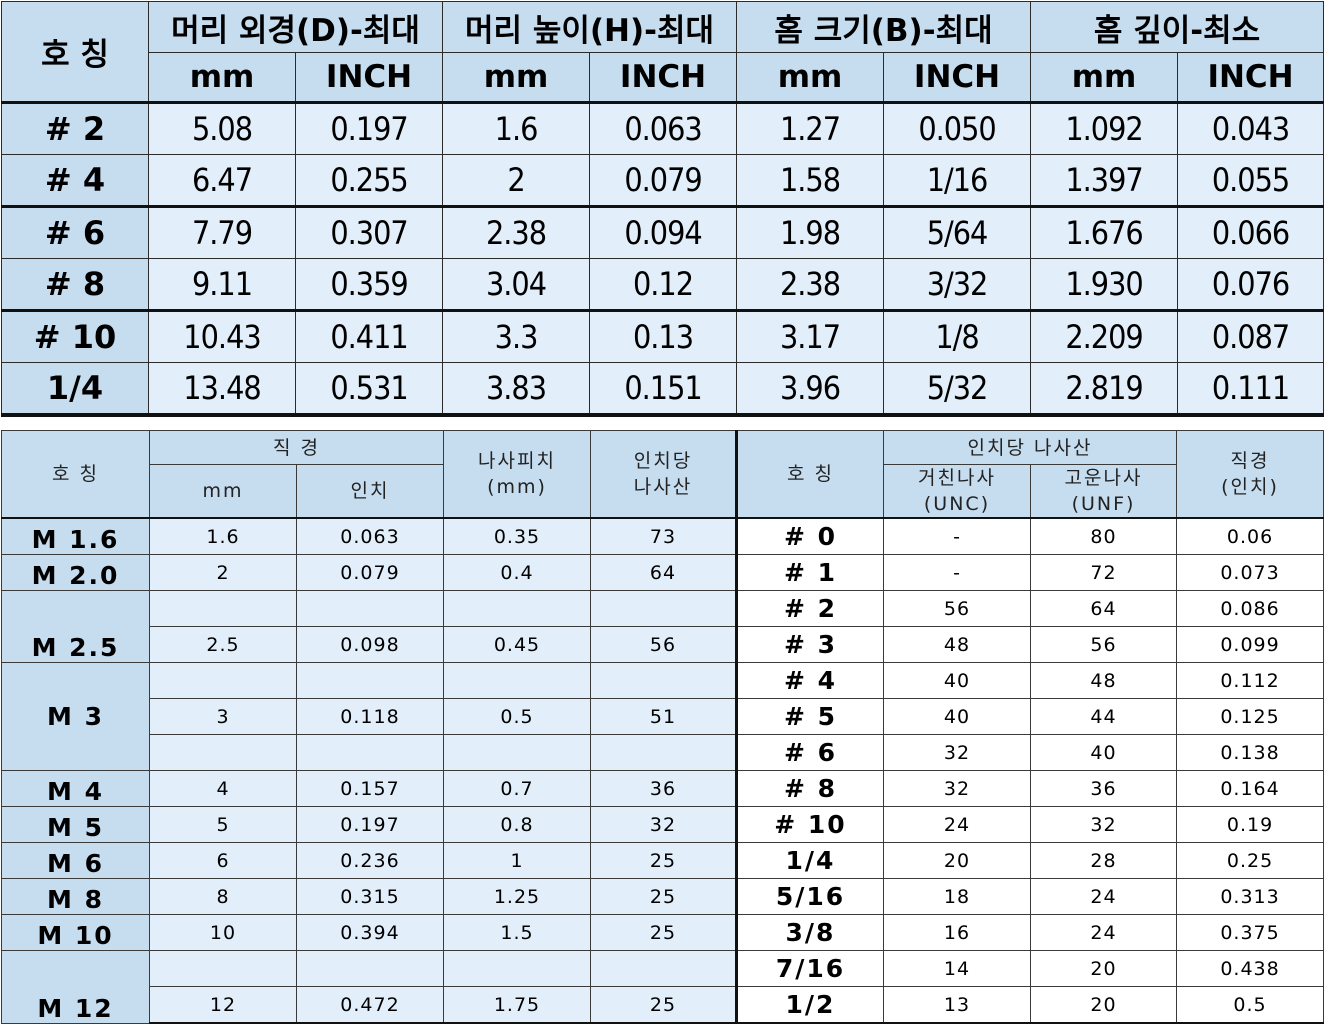 This screenshot has height=1027, width=1325. Describe the element at coordinates (957, 389) in the screenshot. I see `value-cell: 5/32` at that location.